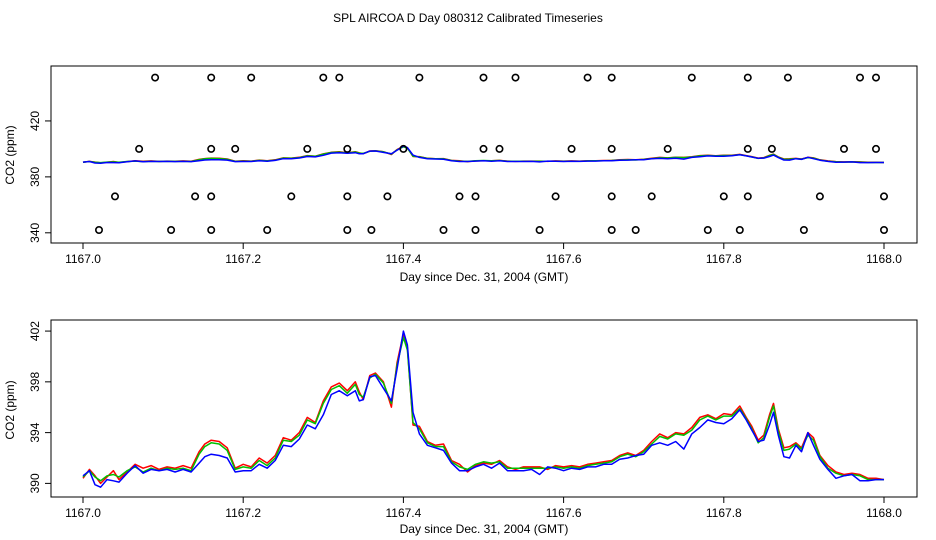 The width and height of the screenshot is (936, 540). What do you see at coordinates (35, 232) in the screenshot?
I see `top-y-tick-label: 340` at bounding box center [35, 232].